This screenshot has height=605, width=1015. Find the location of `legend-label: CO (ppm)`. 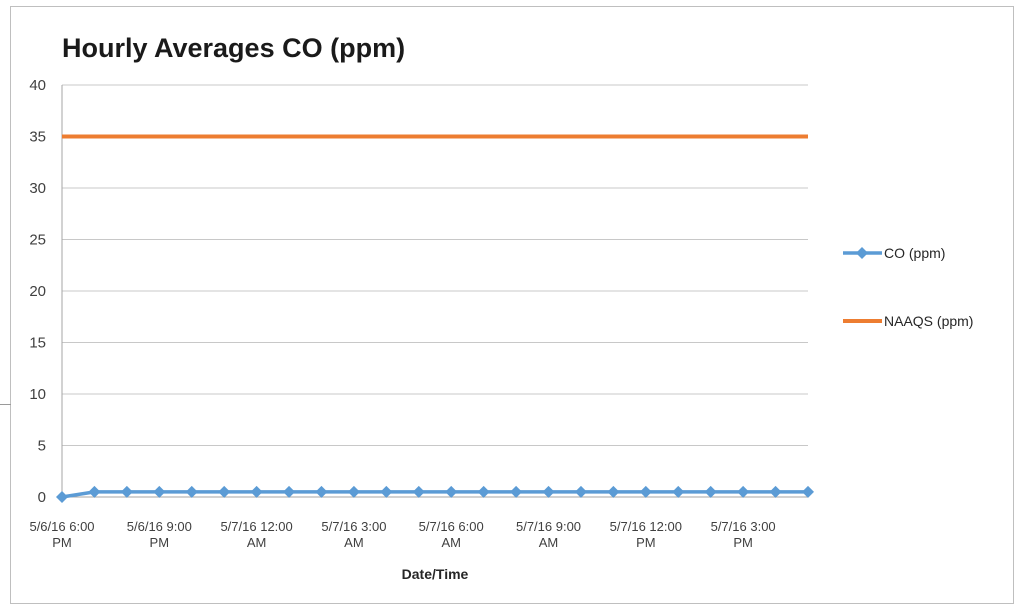

legend-label: CO (ppm) is located at coordinates (914, 253).